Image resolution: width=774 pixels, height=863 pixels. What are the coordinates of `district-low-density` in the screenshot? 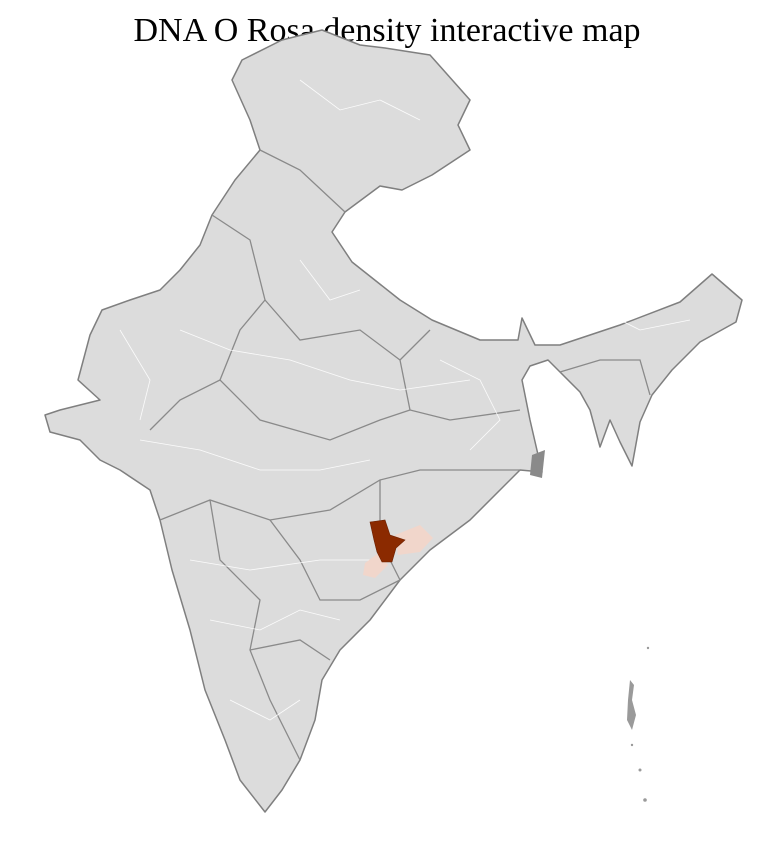 It's located at (398, 551).